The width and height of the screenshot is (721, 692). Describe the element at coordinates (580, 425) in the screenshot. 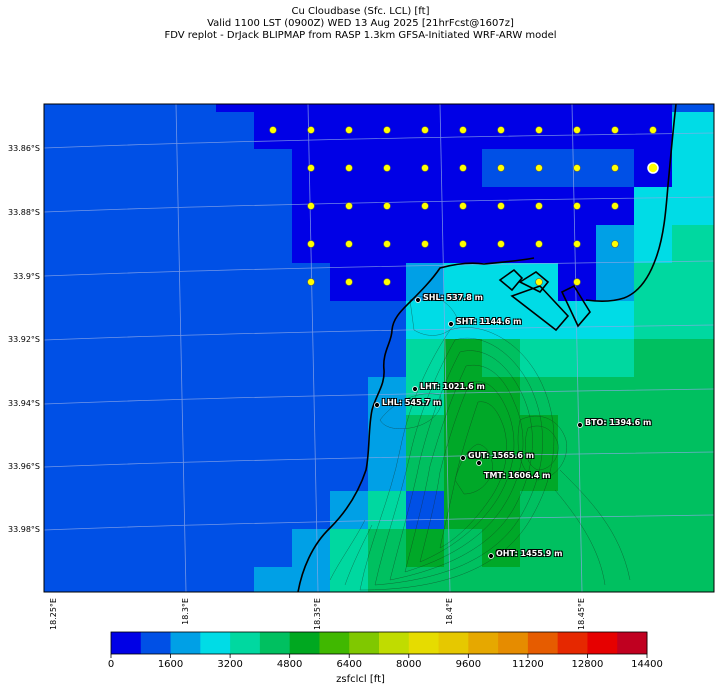

I see `station-marker-bto` at that location.